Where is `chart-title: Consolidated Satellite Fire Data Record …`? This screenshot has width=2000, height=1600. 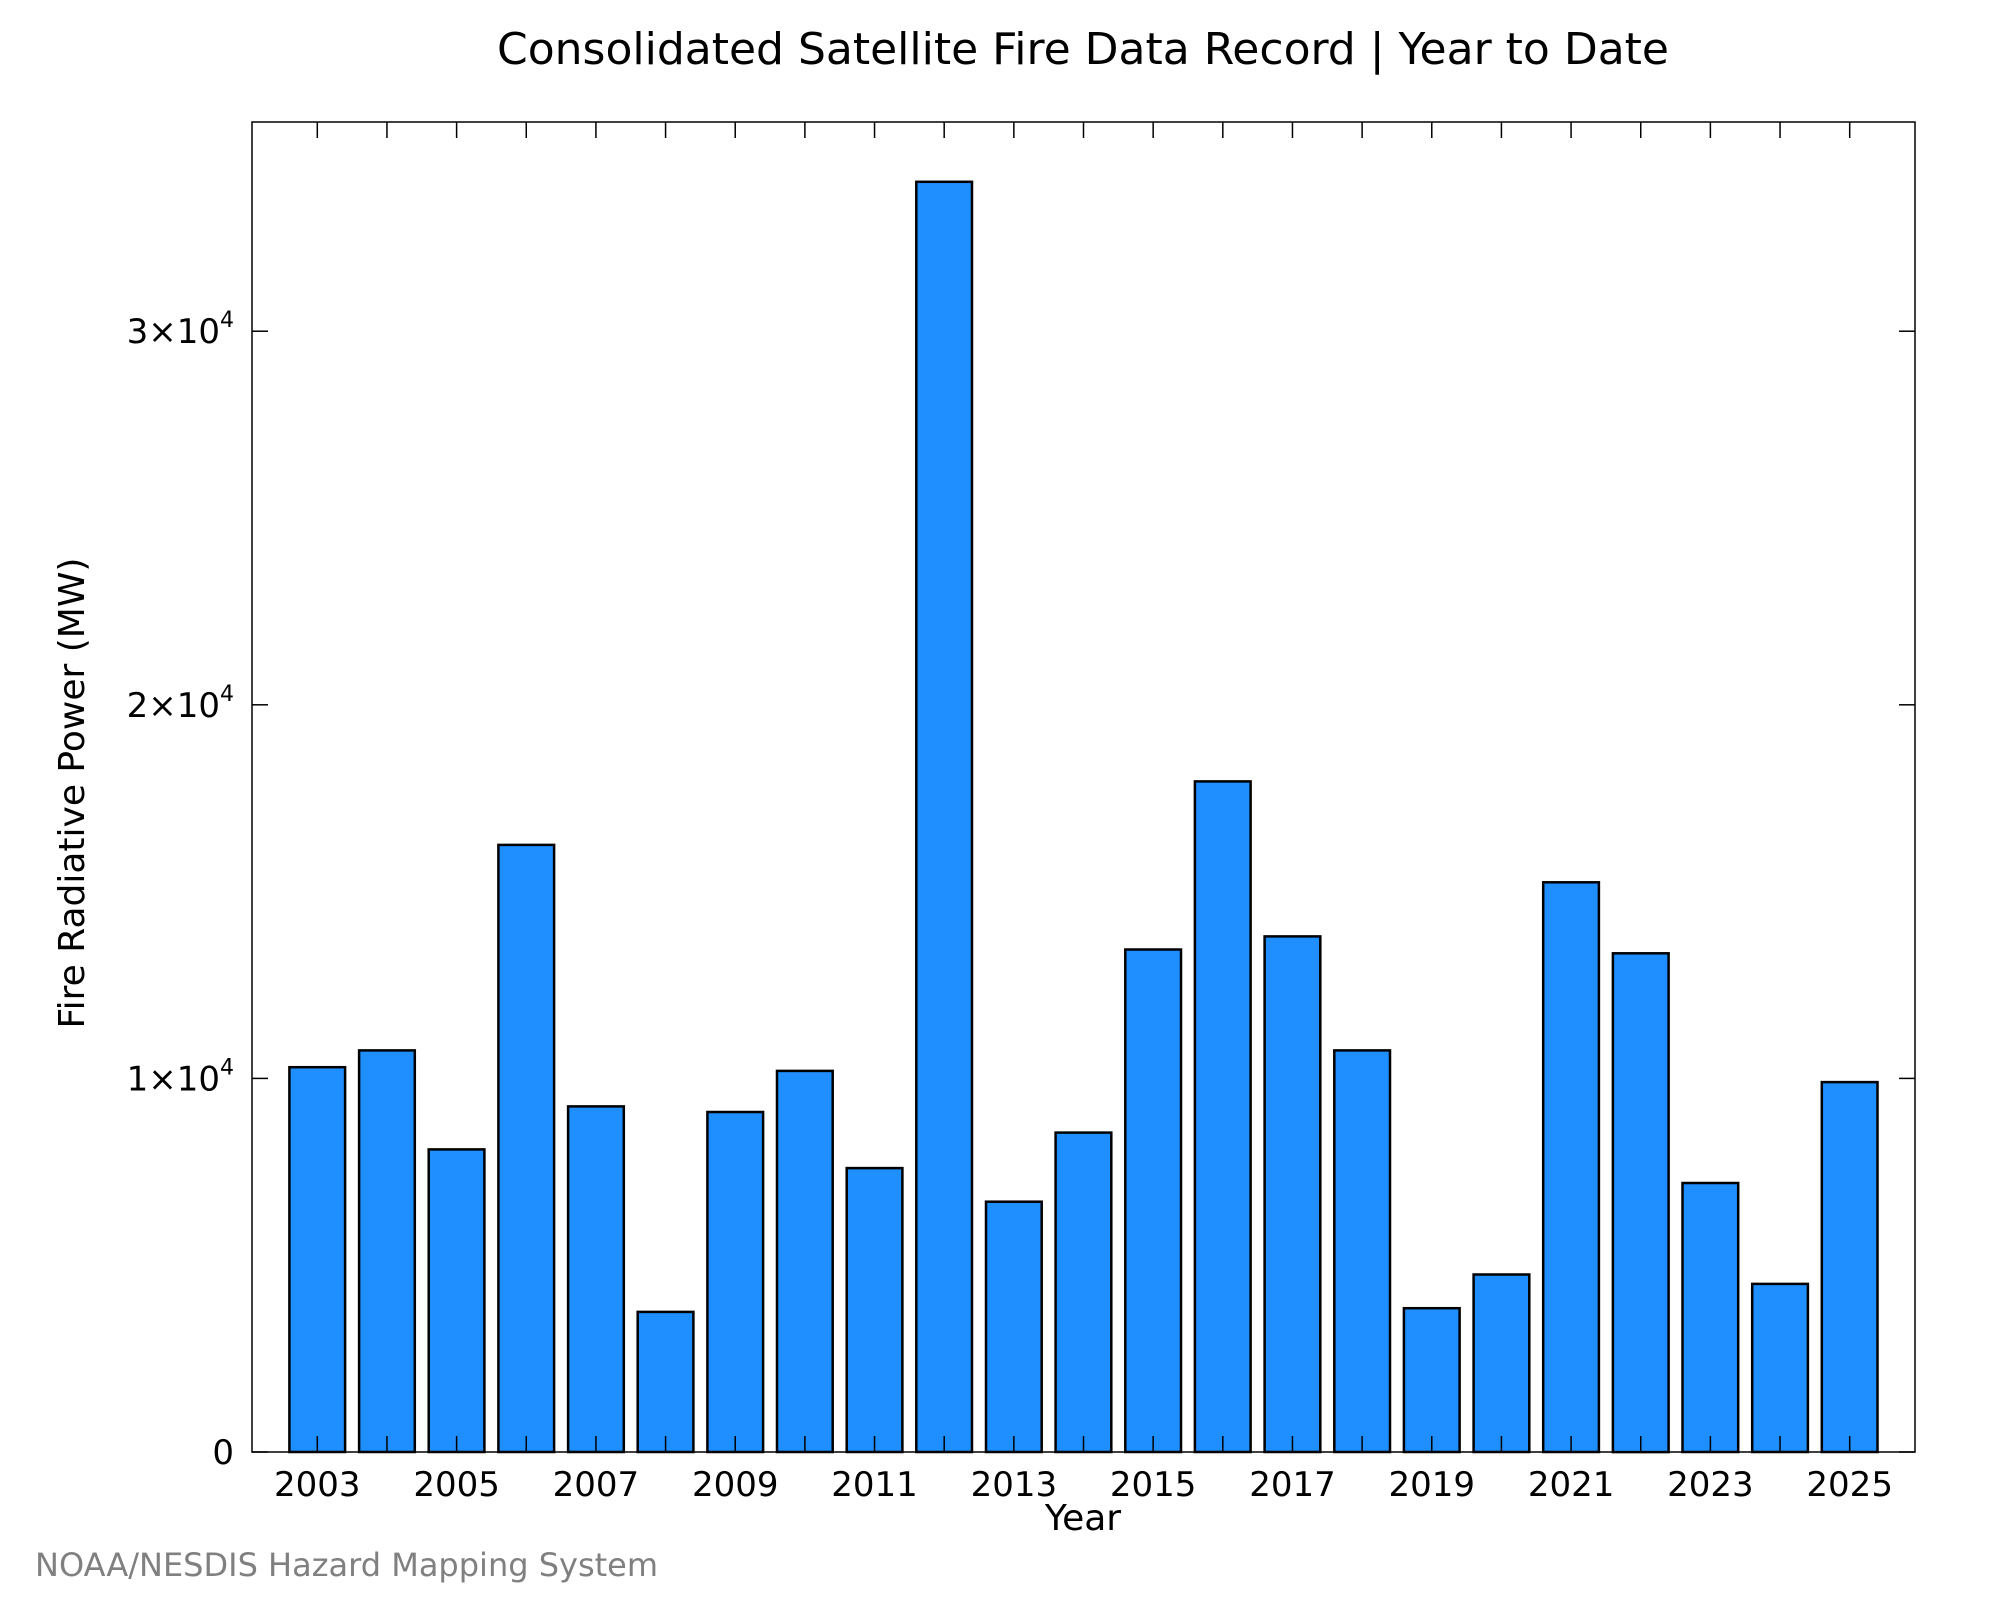
chart-title: Consolidated Satellite Fire Data Record … is located at coordinates (1083, 49).